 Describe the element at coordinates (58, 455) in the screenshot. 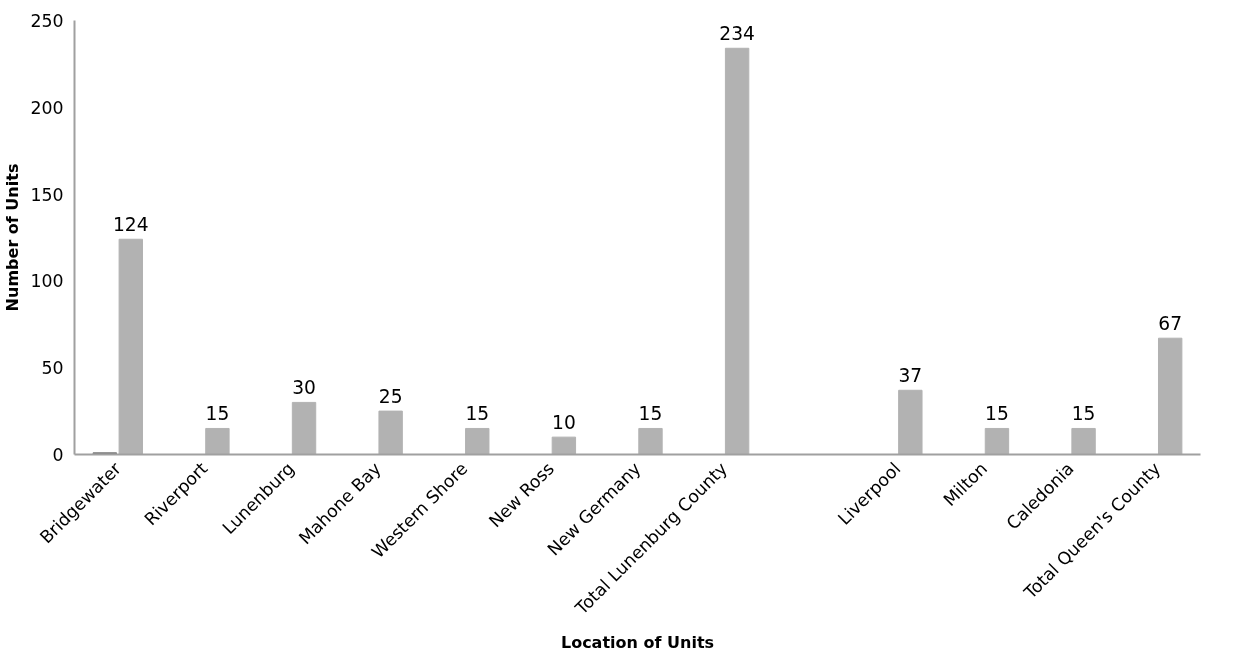

I see `y-tick-label: 0` at that location.